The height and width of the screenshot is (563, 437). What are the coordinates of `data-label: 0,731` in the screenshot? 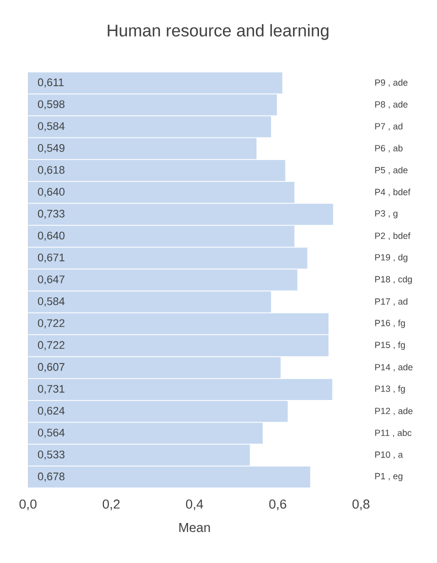 It's located at (51, 389).